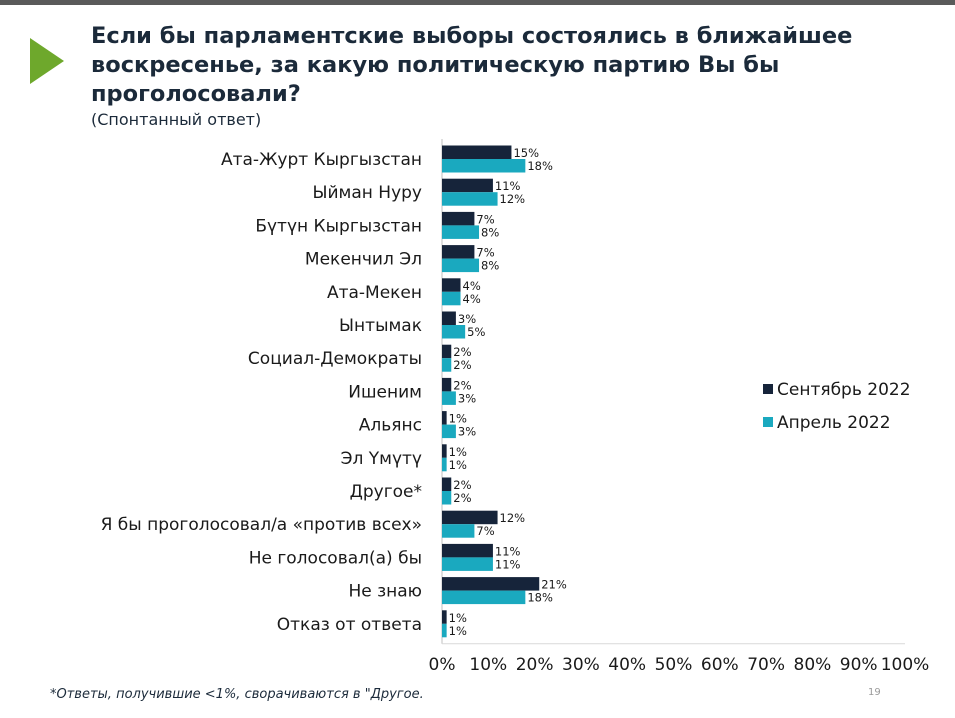  What do you see at coordinates (176, 119) in the screenshot?
I see `slide-subtitle: (Спонтанный ответ)` at bounding box center [176, 119].